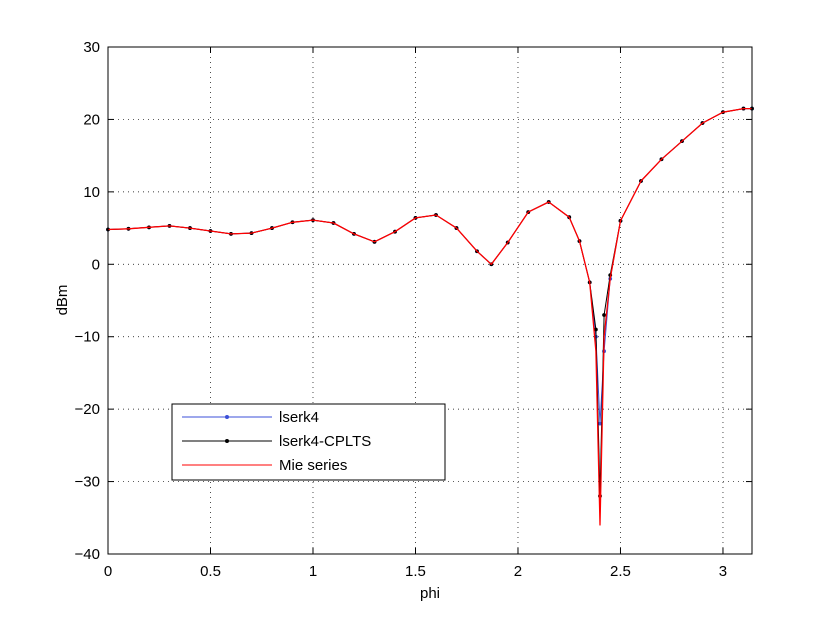 The width and height of the screenshot is (830, 625). Describe the element at coordinates (313, 571) in the screenshot. I see `x-tick-label: 1` at that location.